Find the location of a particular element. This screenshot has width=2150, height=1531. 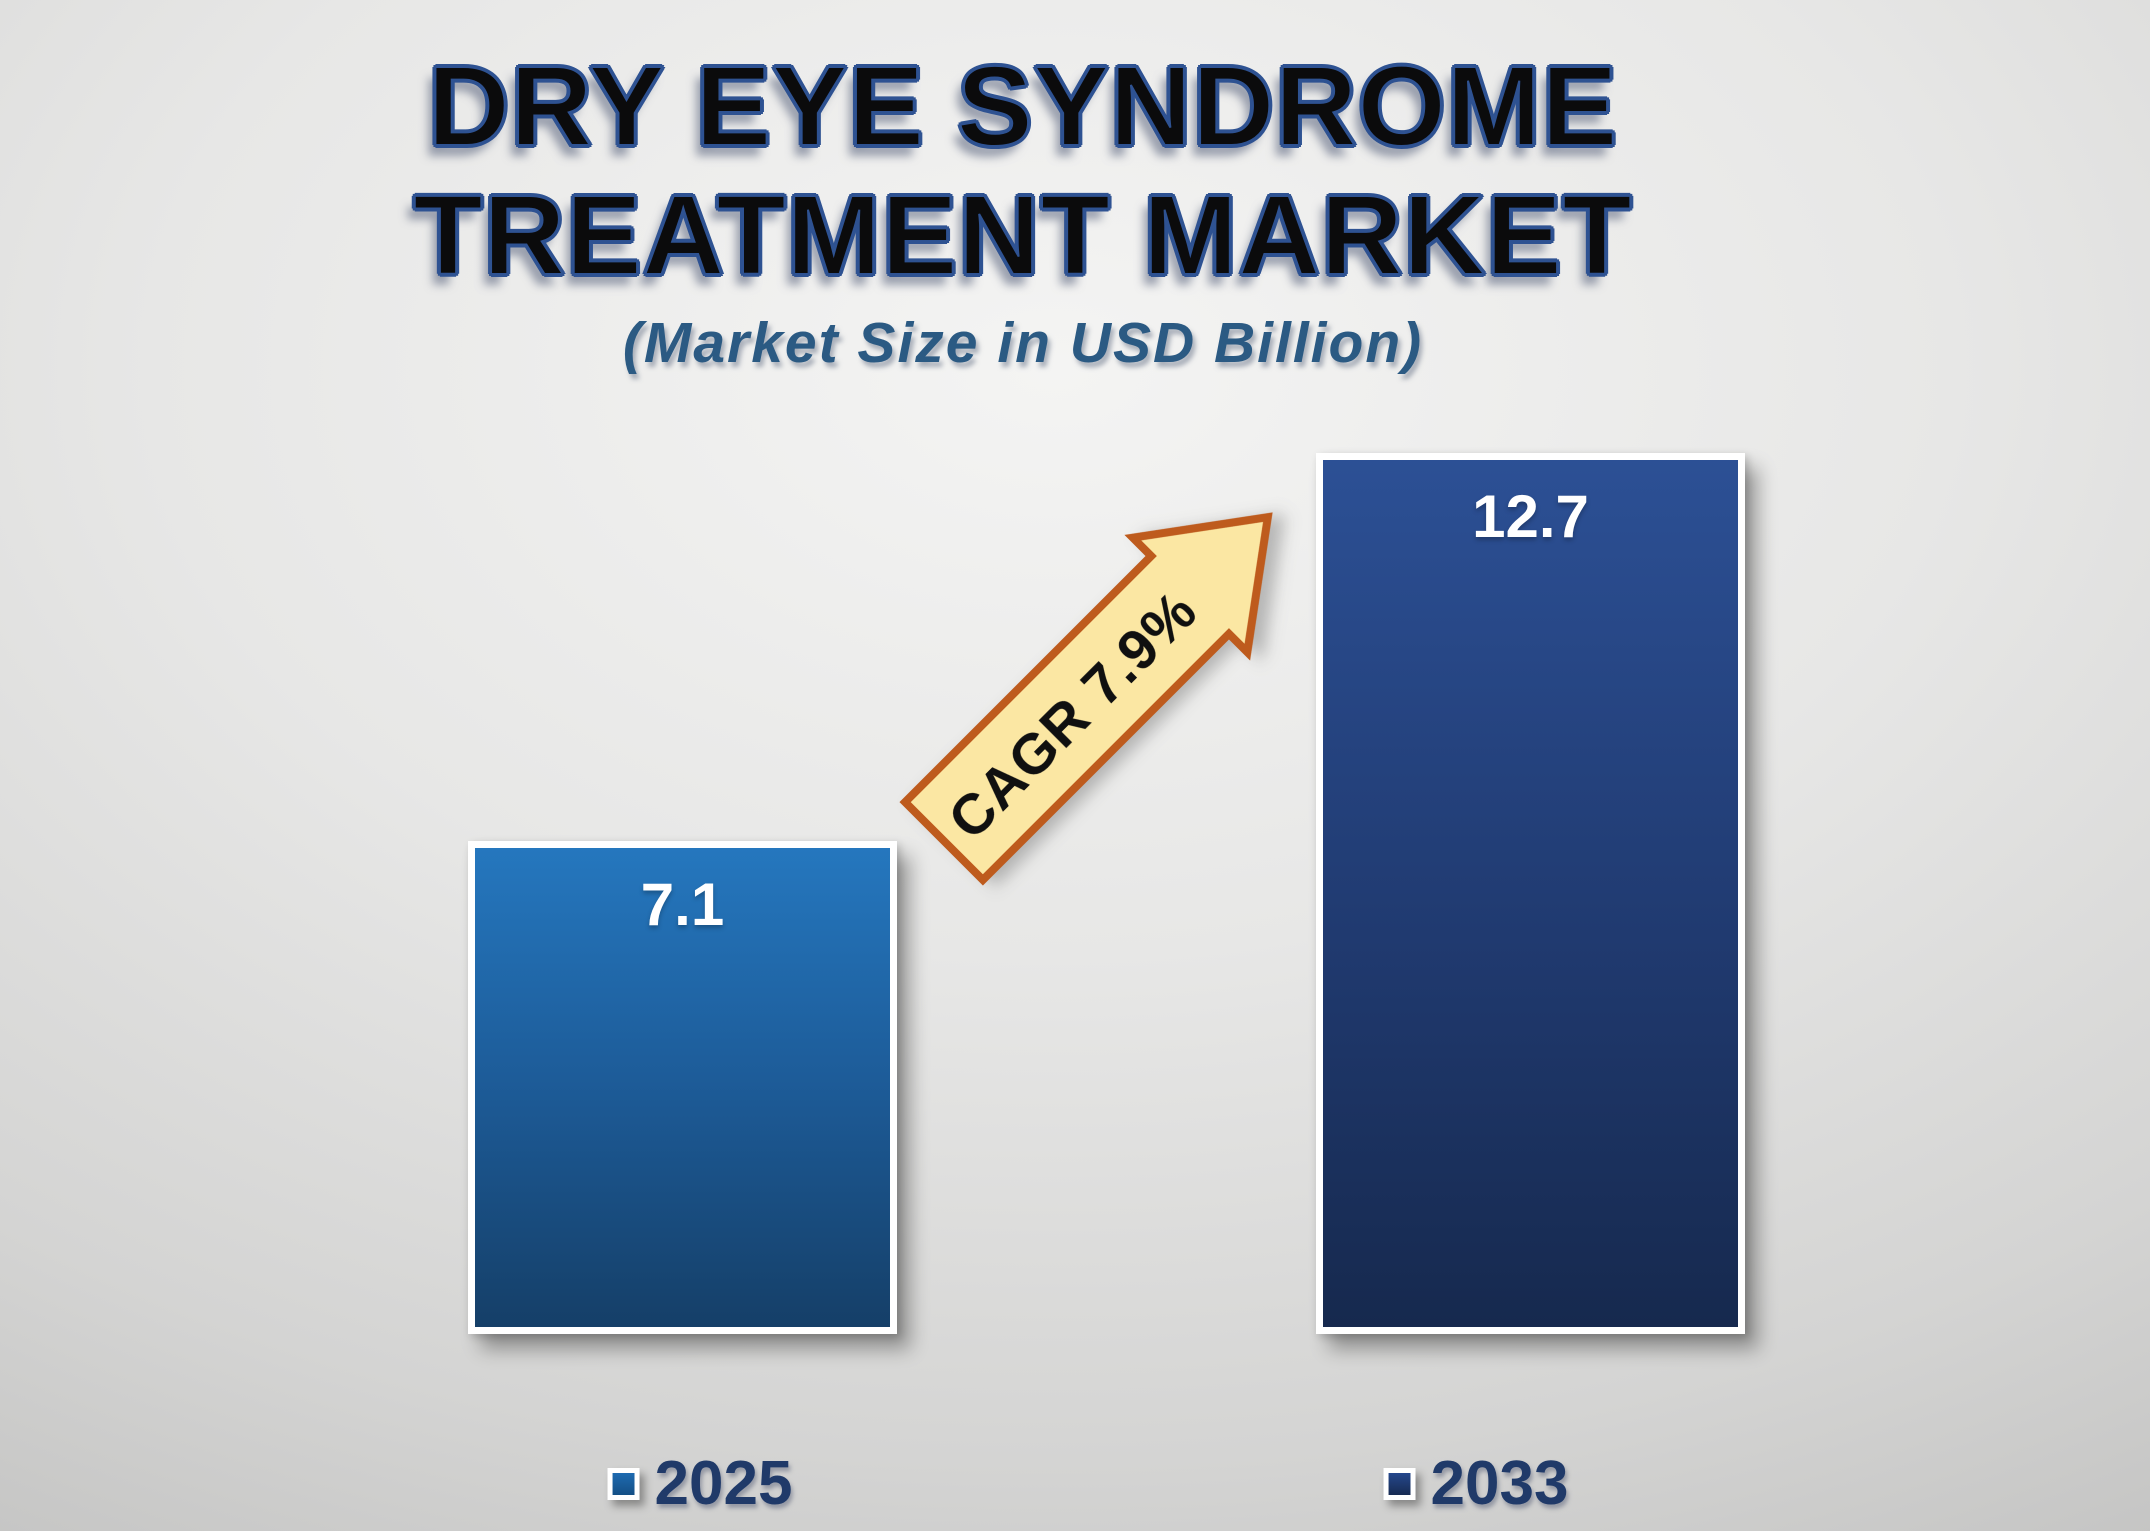

chart-title-line2: TREATMENT MARKET is located at coordinates (1022, 235).